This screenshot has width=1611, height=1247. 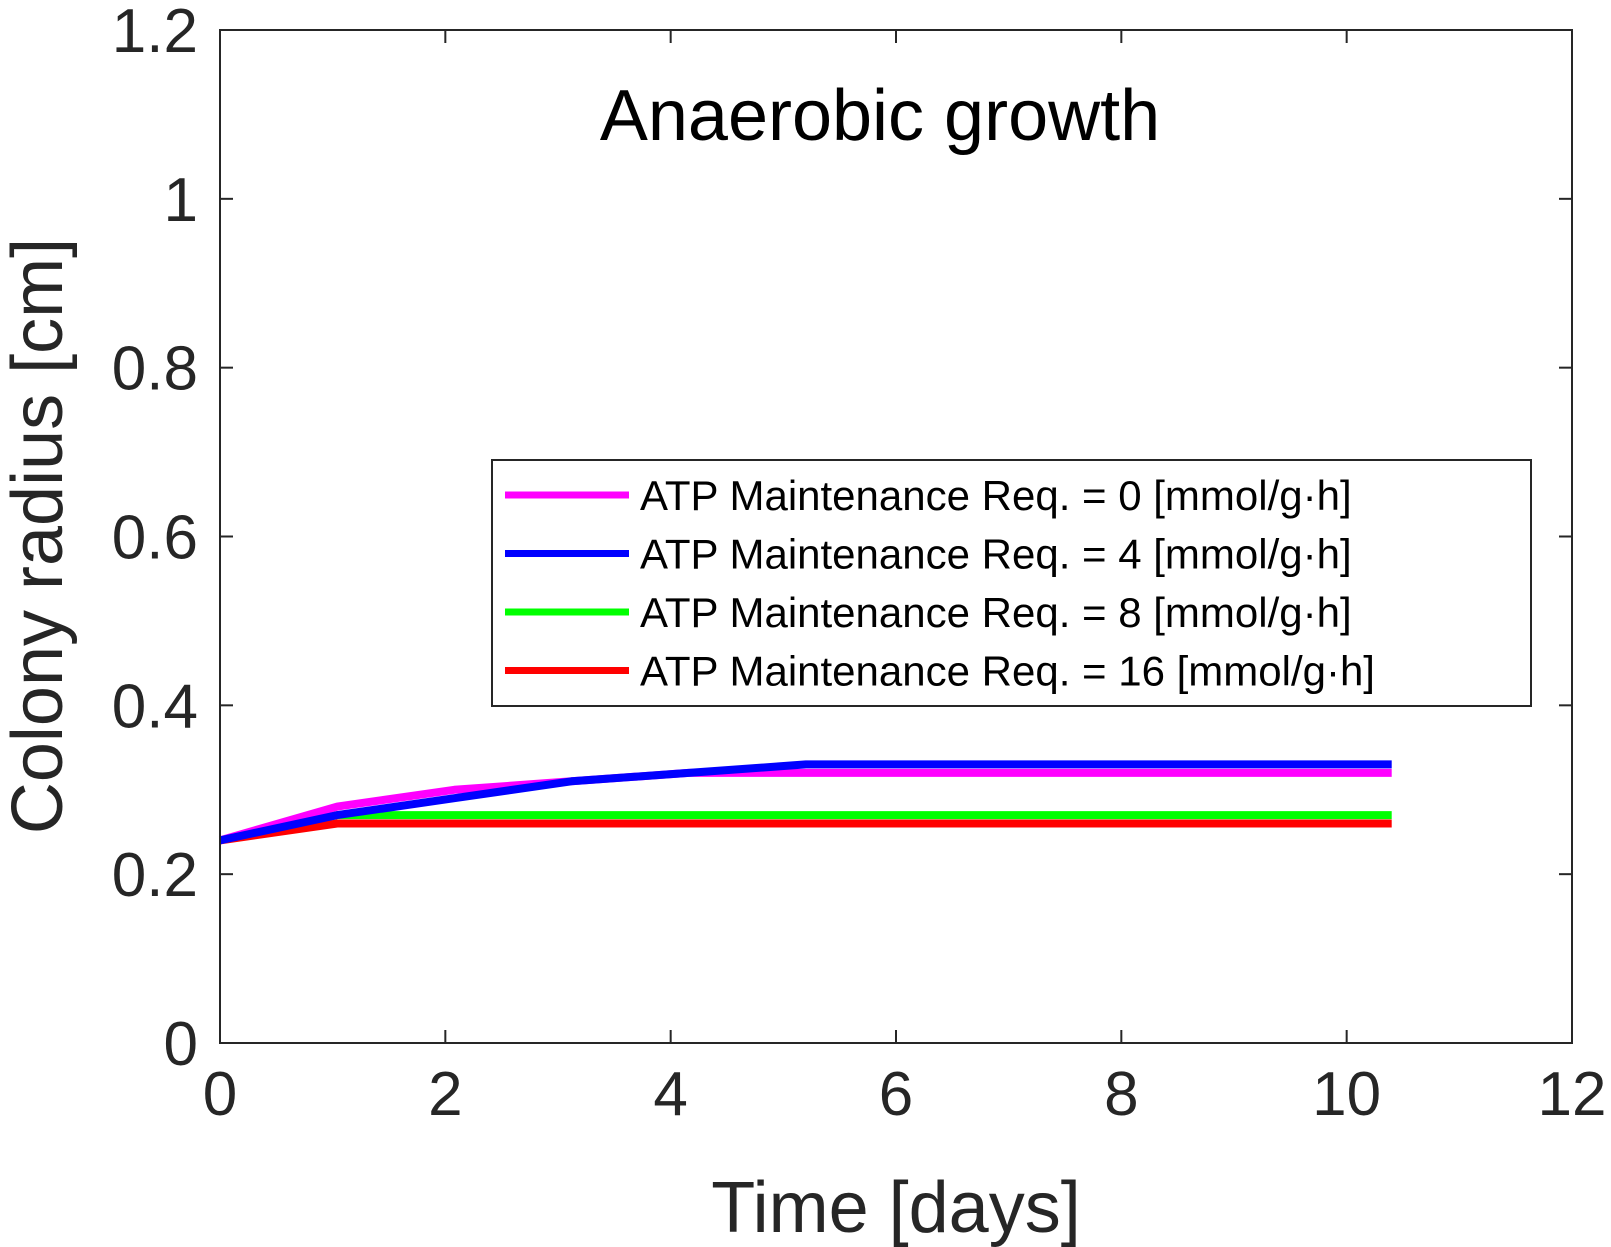 I want to click on x-axis-label: Time [days], so click(x=895, y=1207).